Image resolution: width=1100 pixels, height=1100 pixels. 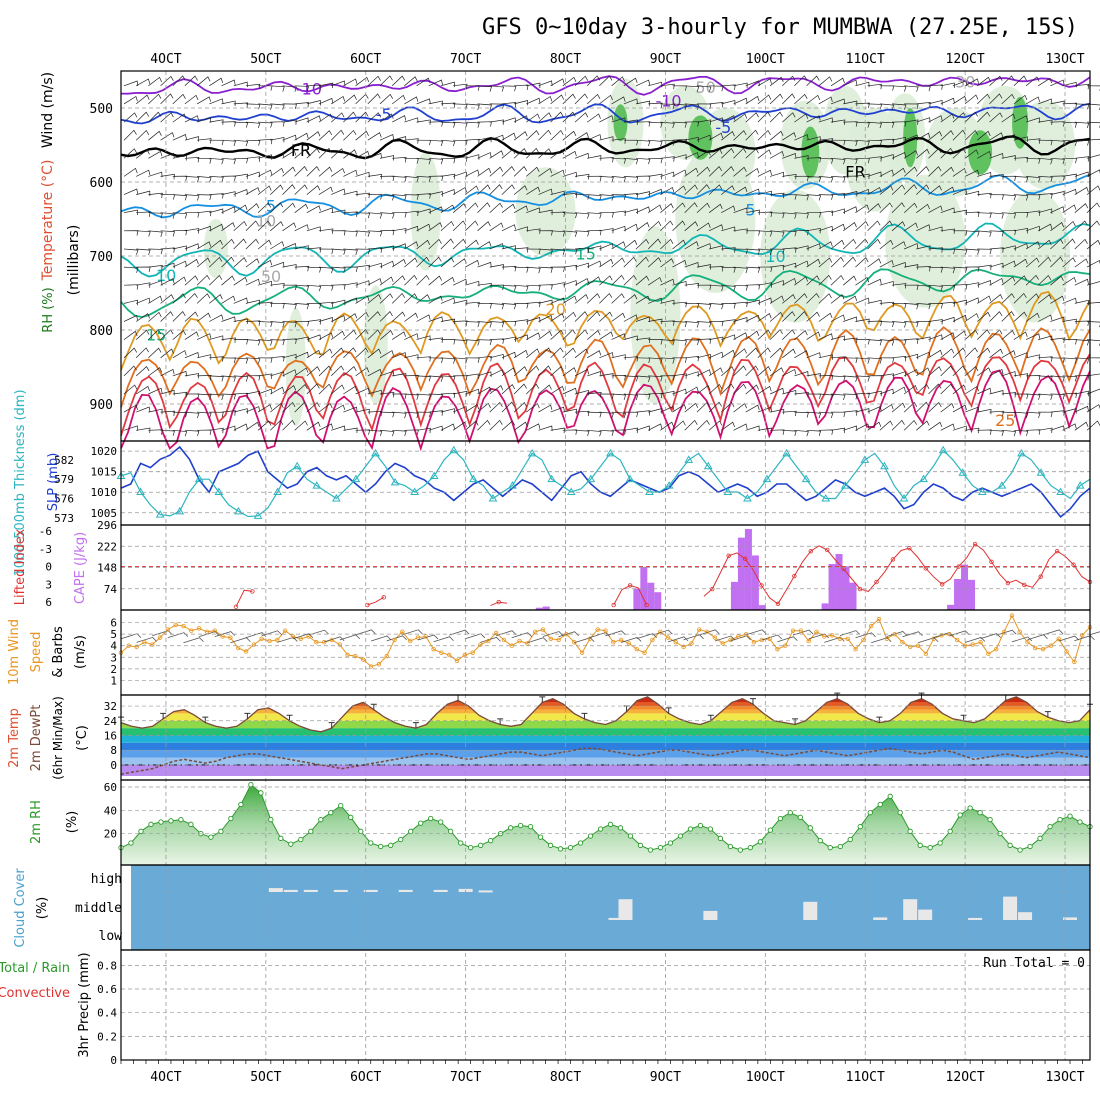 What do you see at coordinates (265, 1077) in the screenshot?
I see `x-tick-label-bottom: 5OCT` at bounding box center [265, 1077].